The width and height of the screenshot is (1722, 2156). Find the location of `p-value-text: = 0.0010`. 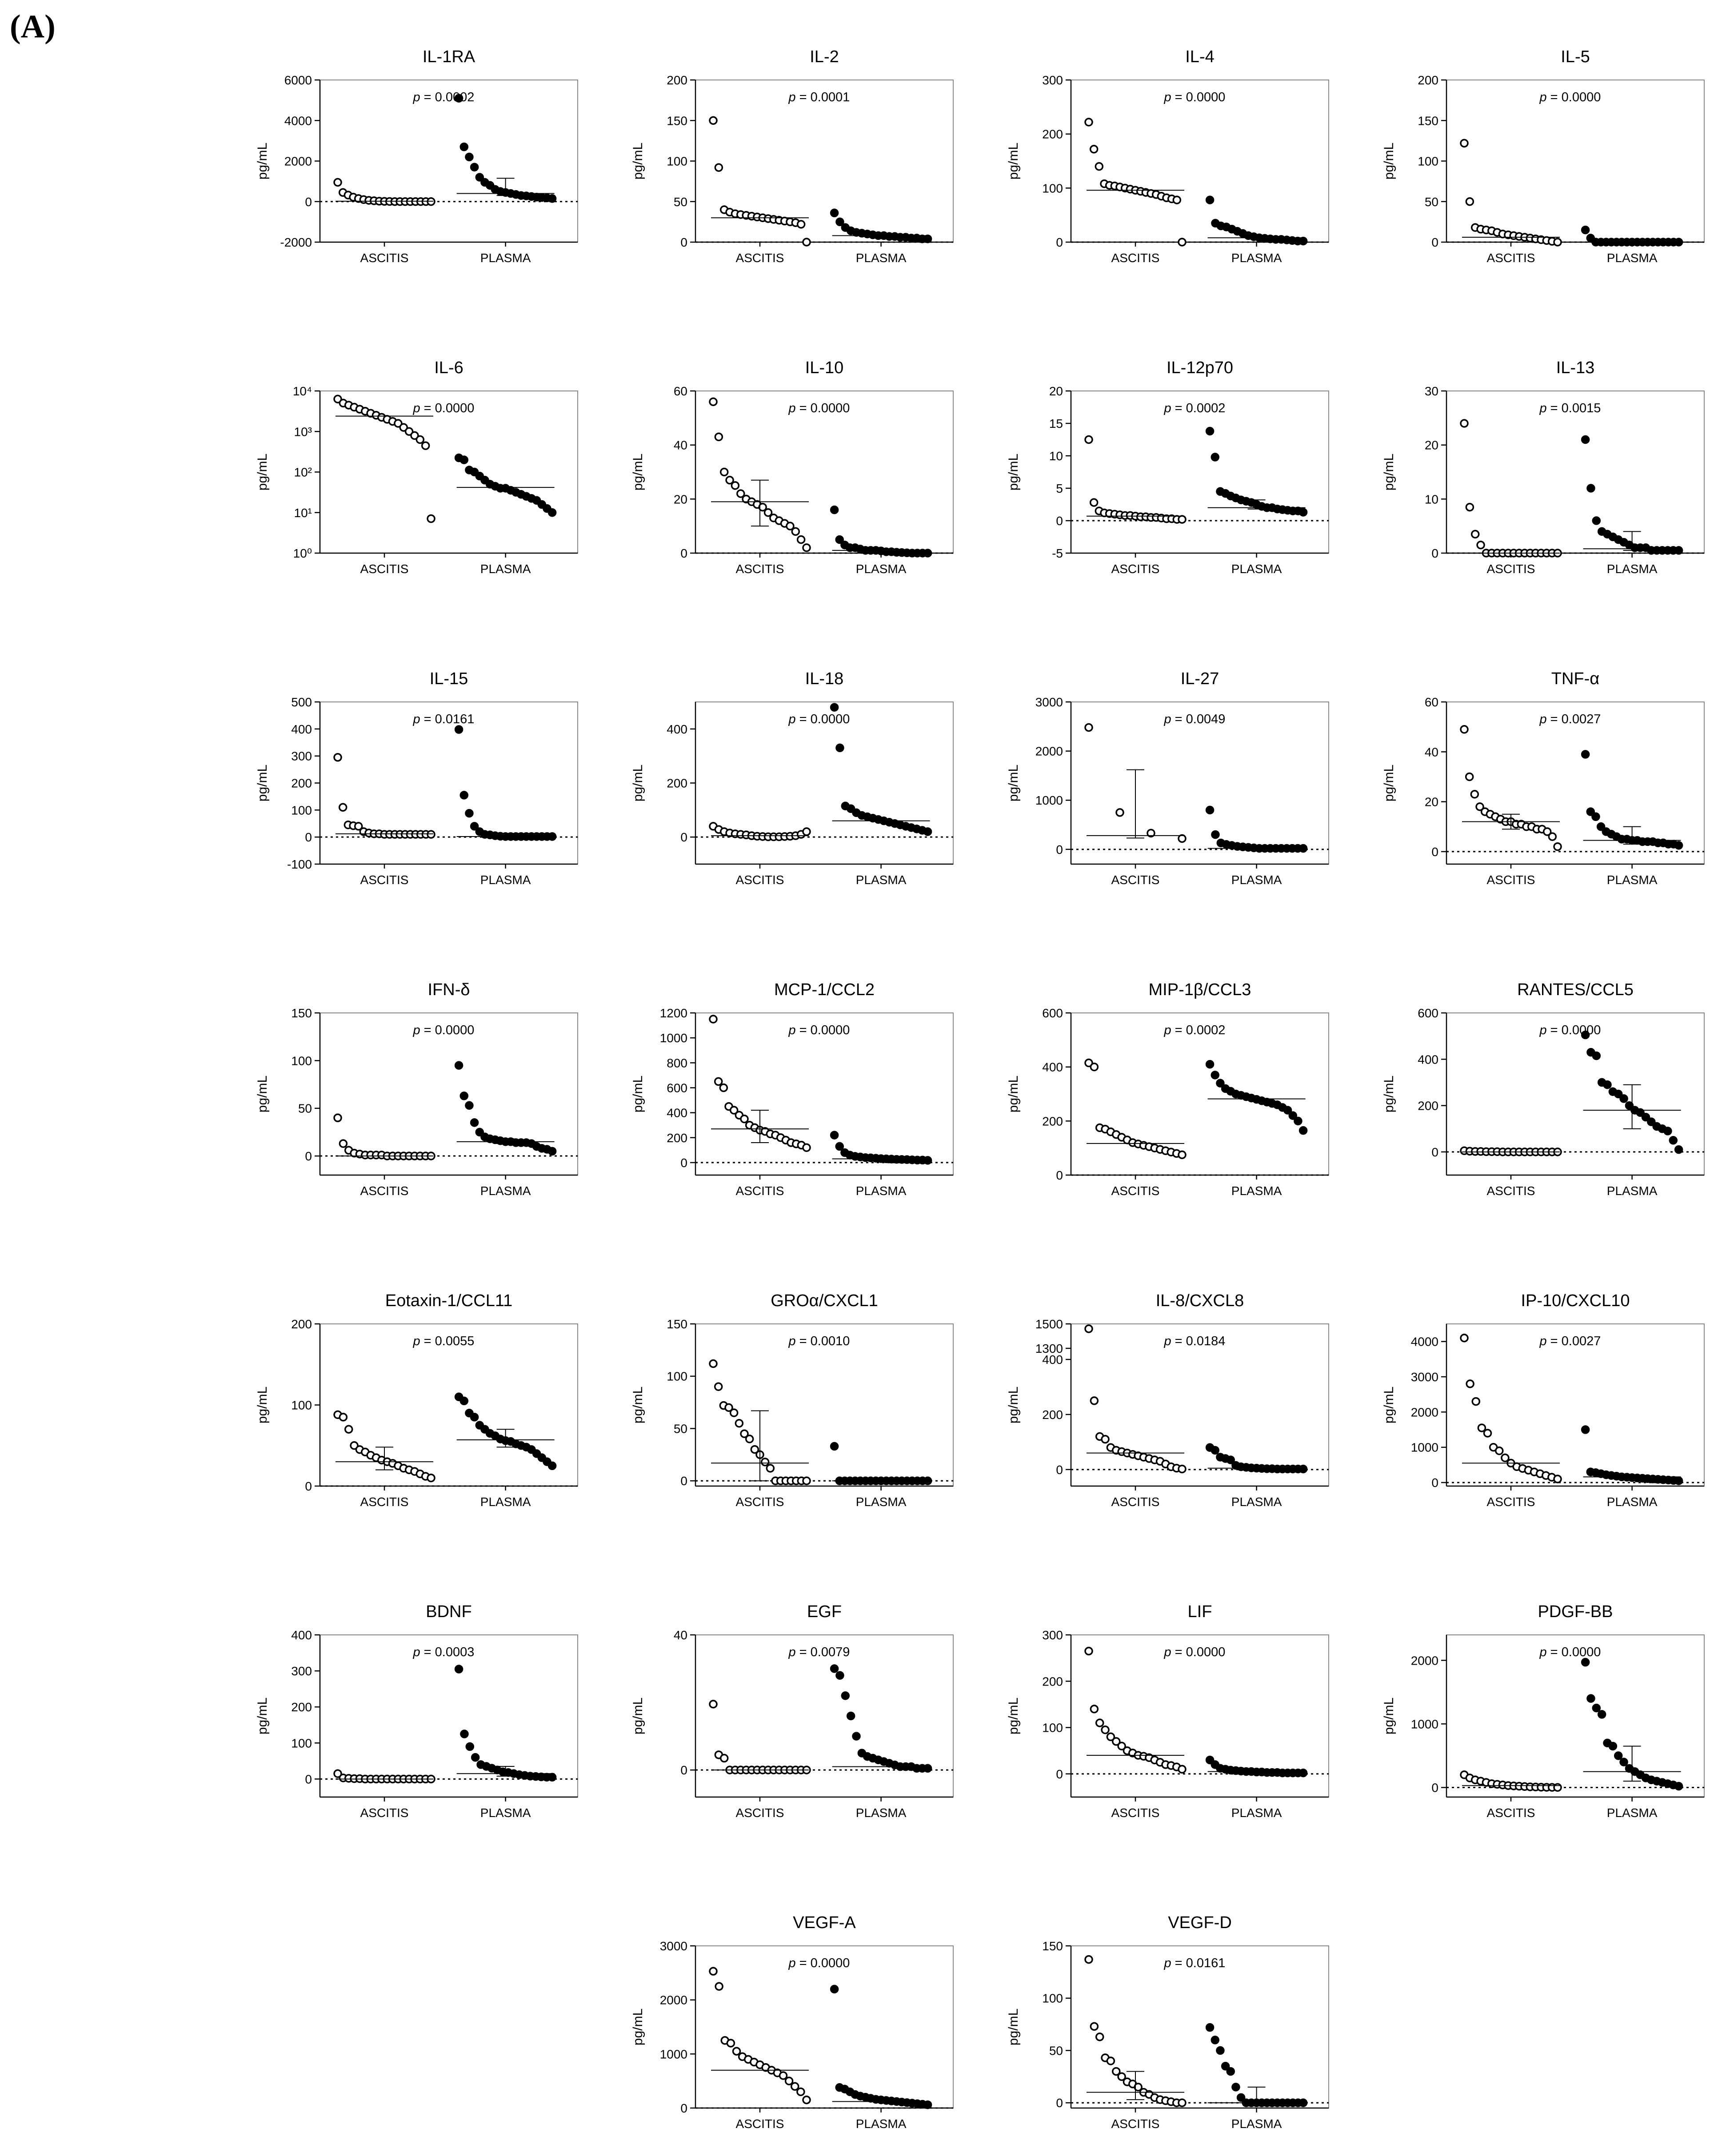

p-value-text: = 0.0010 is located at coordinates (824, 1341).